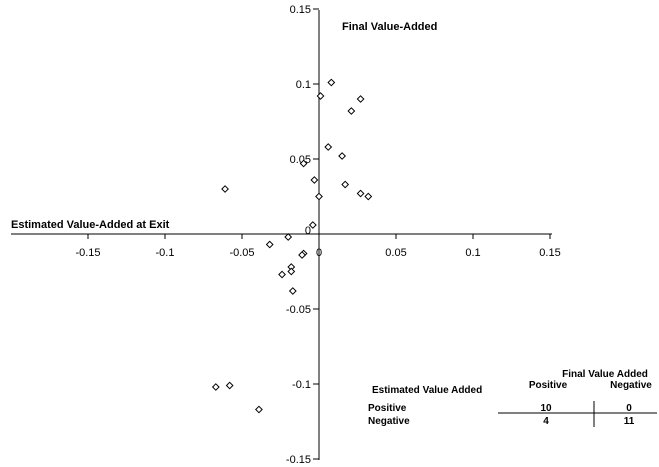 The height and width of the screenshot is (467, 659). I want to click on x-axis-tick-labels: -0.15 -0.1 -0.05 0 0.05 0.1 0.15, so click(317, 253).